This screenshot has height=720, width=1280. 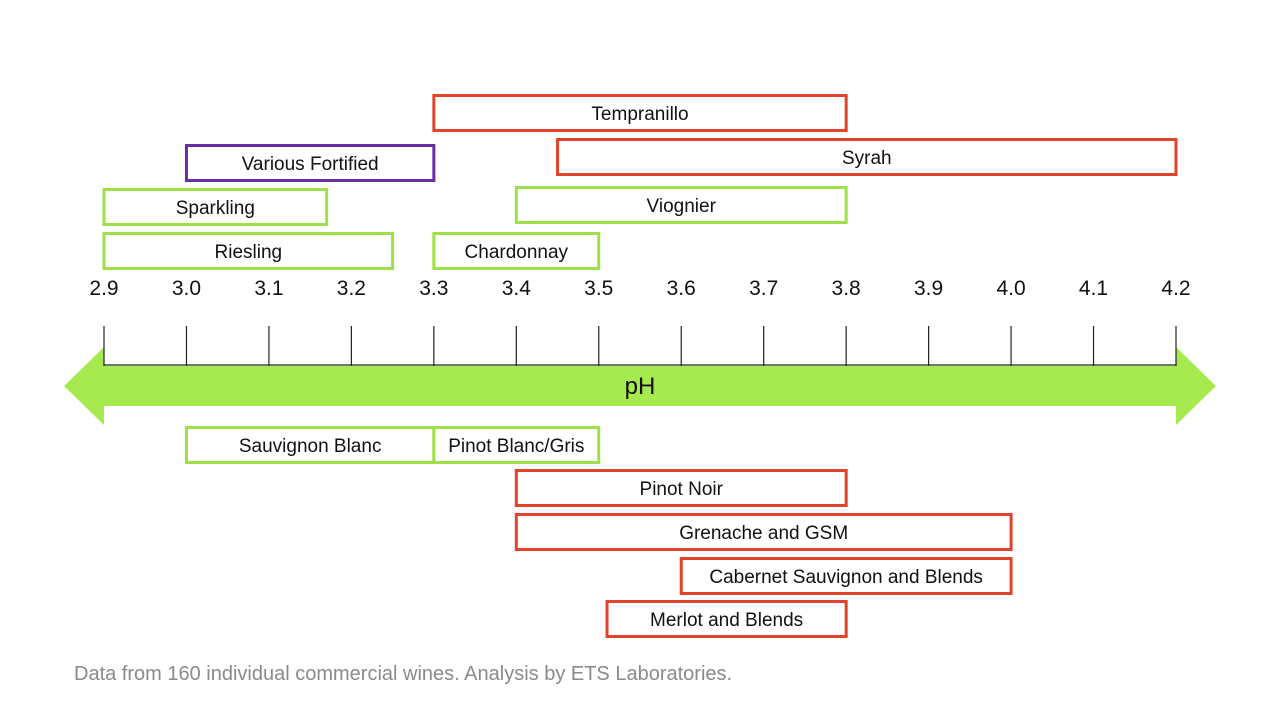 I want to click on range-bar-label-viognier: Viognier, so click(x=682, y=206).